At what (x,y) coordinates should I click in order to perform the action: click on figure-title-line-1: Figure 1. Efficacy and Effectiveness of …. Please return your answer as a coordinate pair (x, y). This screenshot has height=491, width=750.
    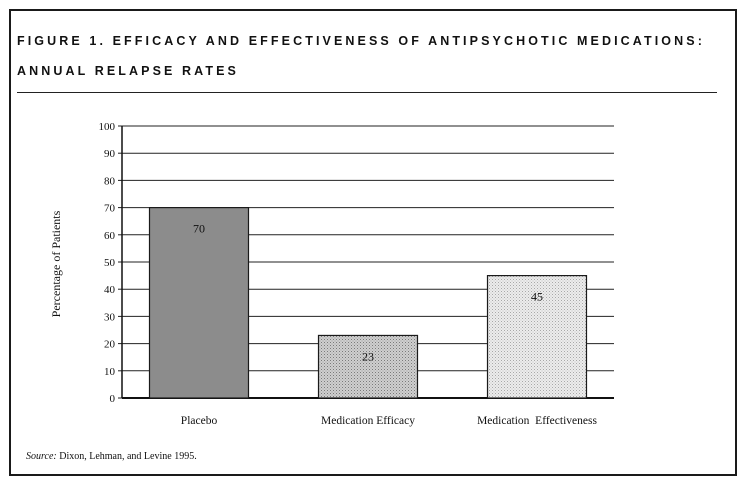
    Looking at the image, I should click on (361, 41).